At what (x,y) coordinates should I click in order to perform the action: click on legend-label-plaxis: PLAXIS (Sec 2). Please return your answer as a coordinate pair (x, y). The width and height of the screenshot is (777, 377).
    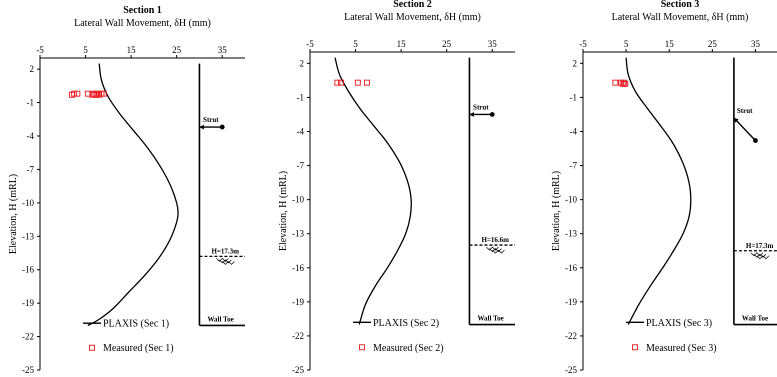
    Looking at the image, I should click on (406, 323).